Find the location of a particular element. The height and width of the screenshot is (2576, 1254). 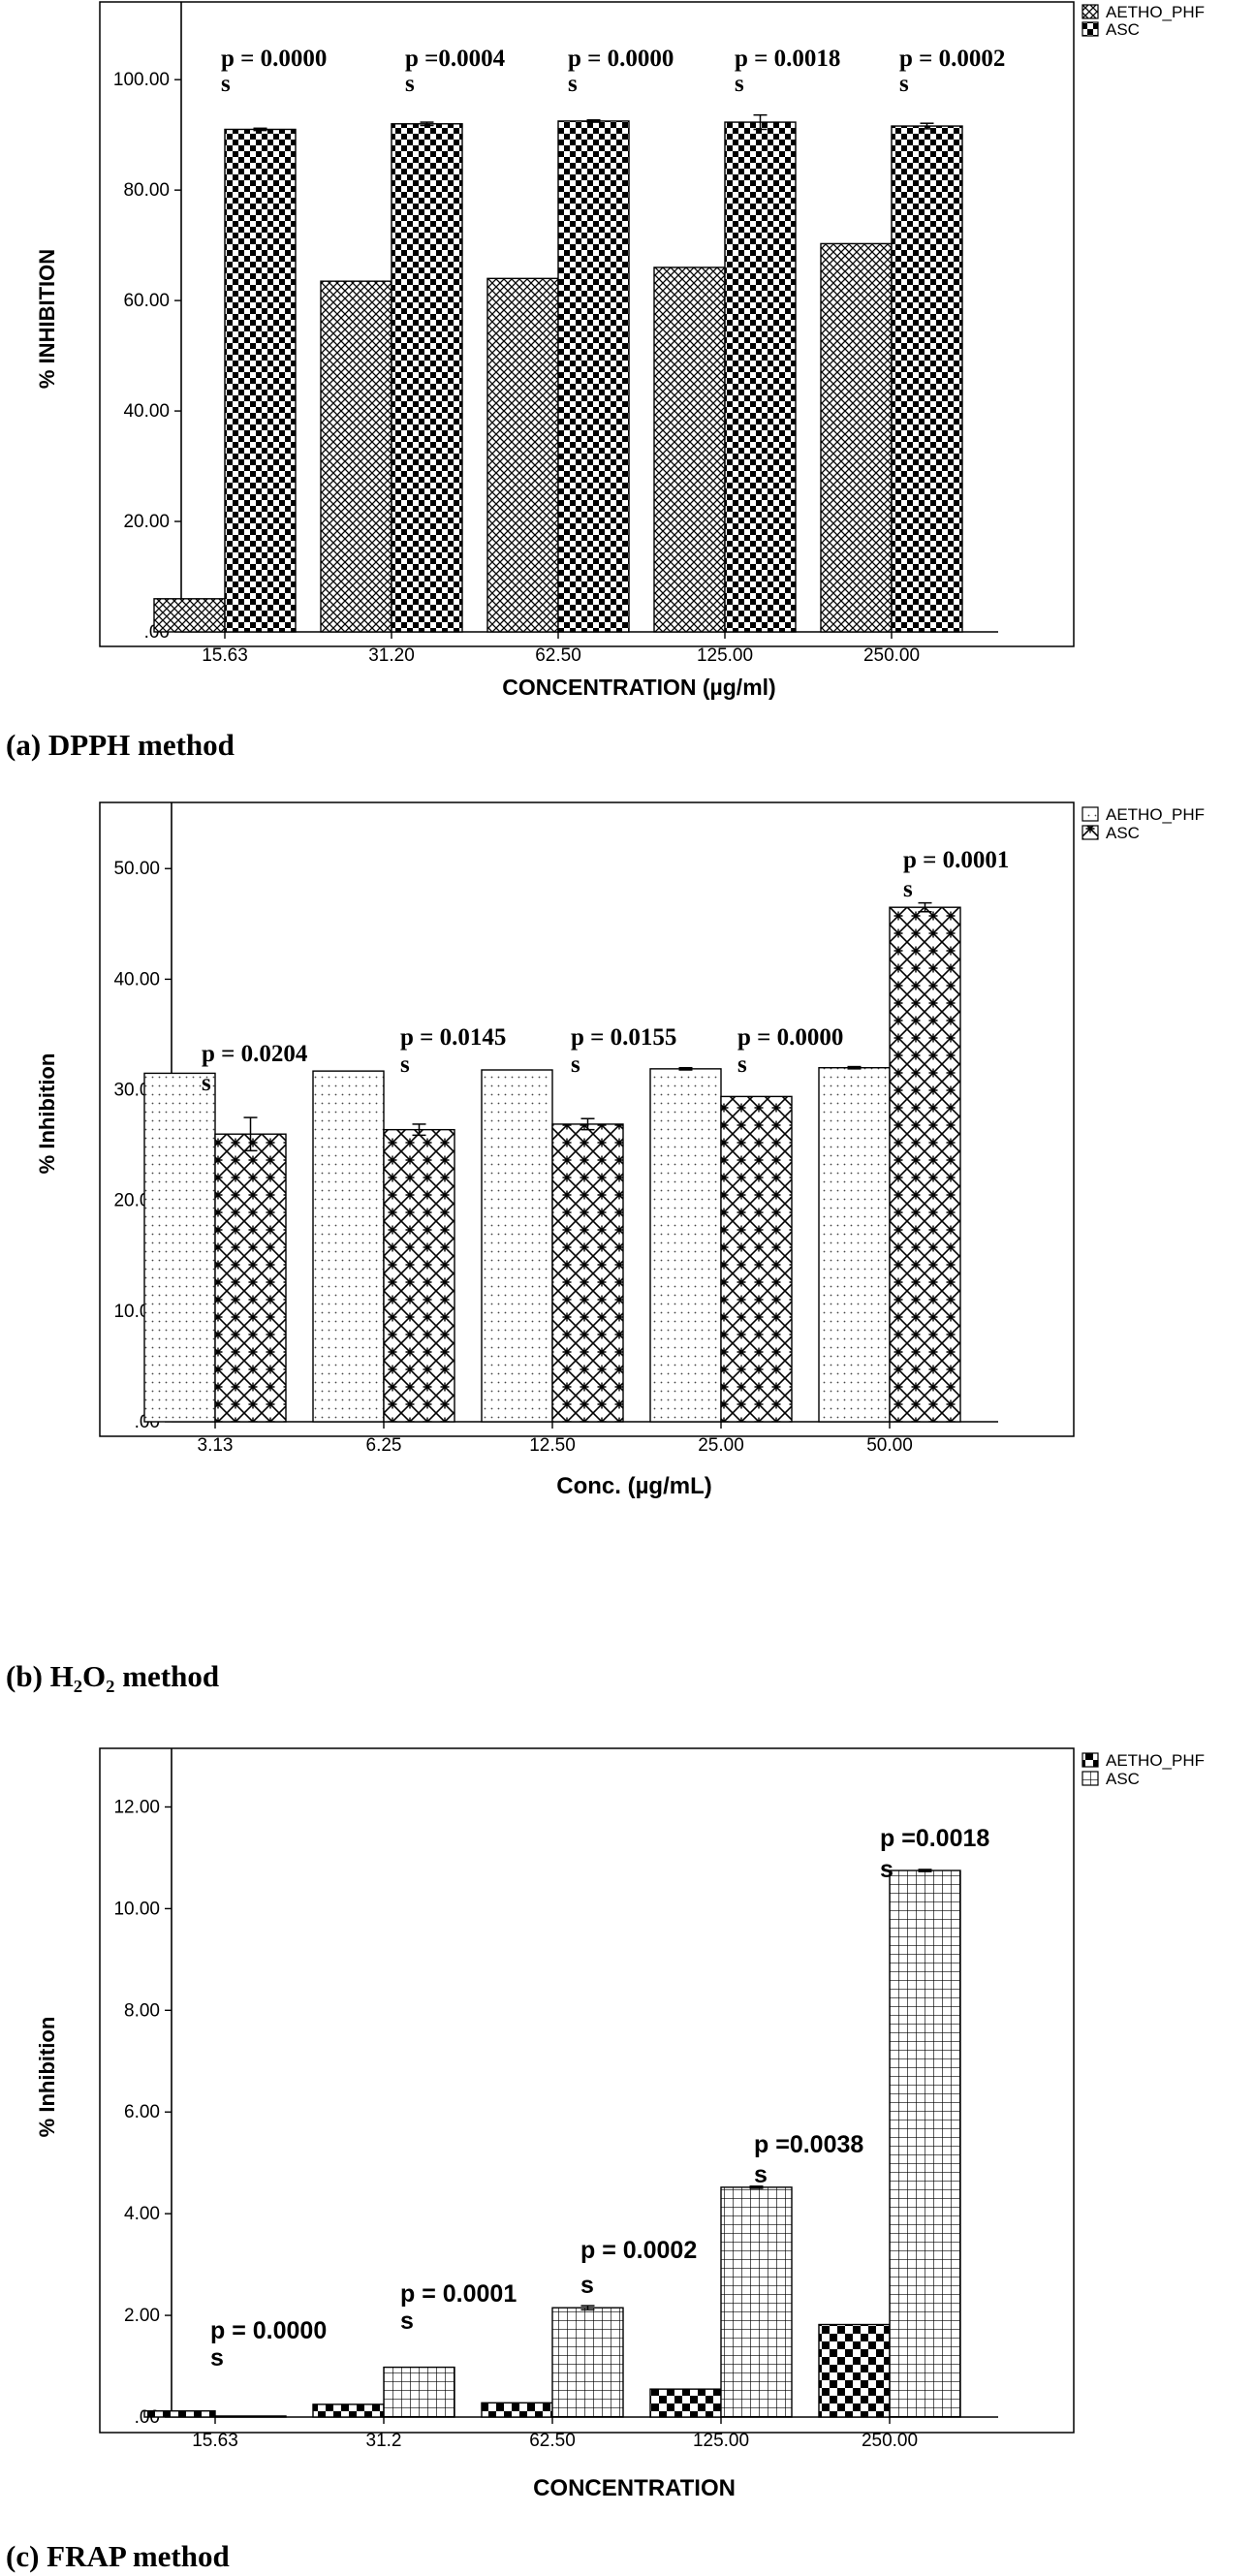

y-tick-label: 80.00 is located at coordinates (146, 190).